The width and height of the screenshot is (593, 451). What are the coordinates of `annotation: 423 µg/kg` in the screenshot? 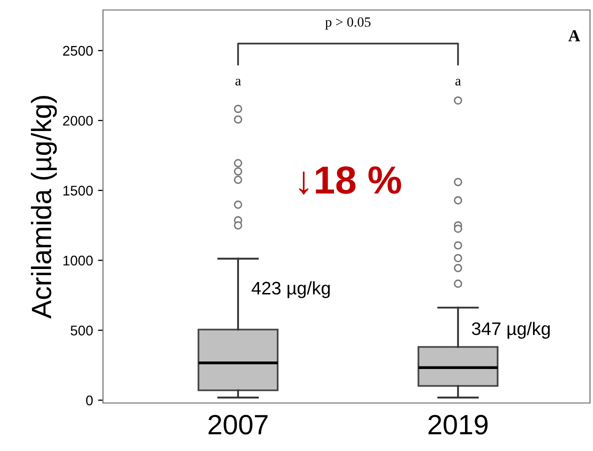 It's located at (291, 289).